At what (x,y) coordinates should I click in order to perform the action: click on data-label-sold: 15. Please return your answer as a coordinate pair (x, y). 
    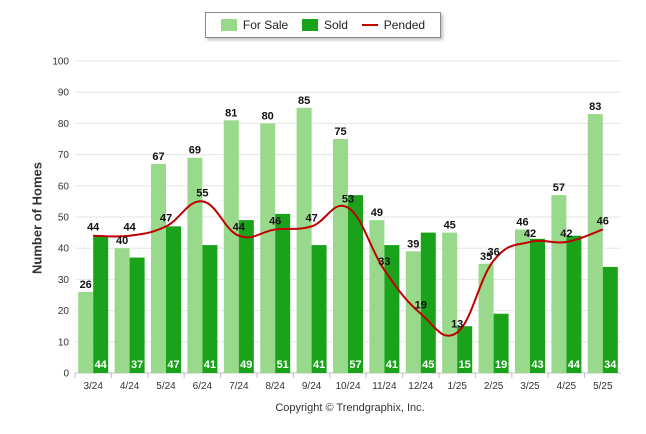
    Looking at the image, I should click on (465, 365).